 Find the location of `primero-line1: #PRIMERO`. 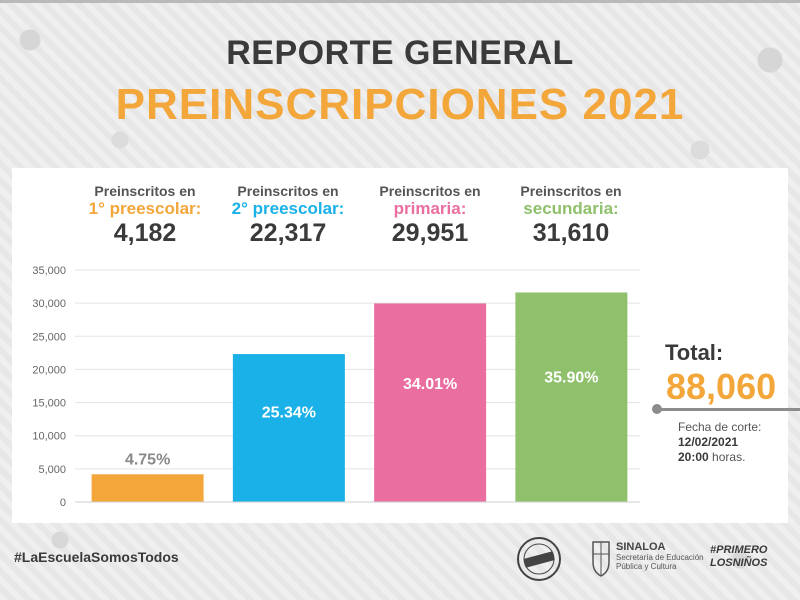

primero-line1: #PRIMERO is located at coordinates (739, 550).